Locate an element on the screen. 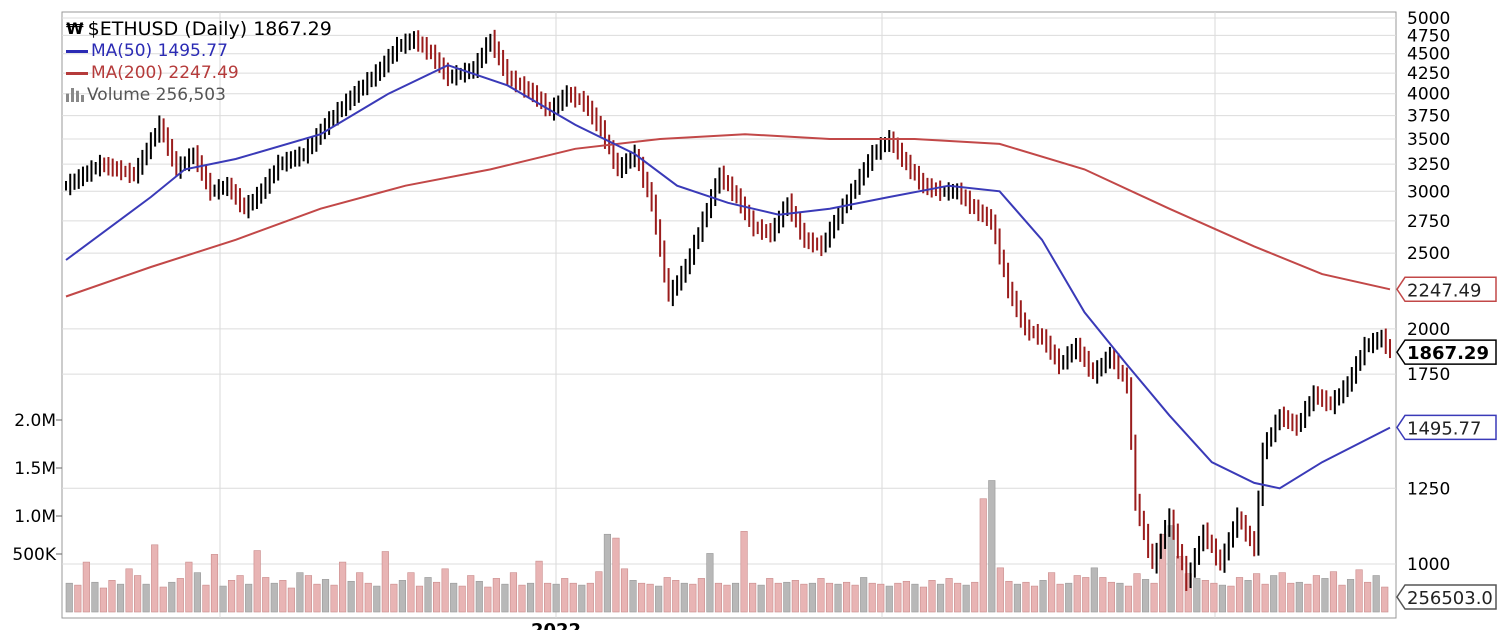 The width and height of the screenshot is (1500, 630). y-tick-label: 3750 is located at coordinates (1428, 117).